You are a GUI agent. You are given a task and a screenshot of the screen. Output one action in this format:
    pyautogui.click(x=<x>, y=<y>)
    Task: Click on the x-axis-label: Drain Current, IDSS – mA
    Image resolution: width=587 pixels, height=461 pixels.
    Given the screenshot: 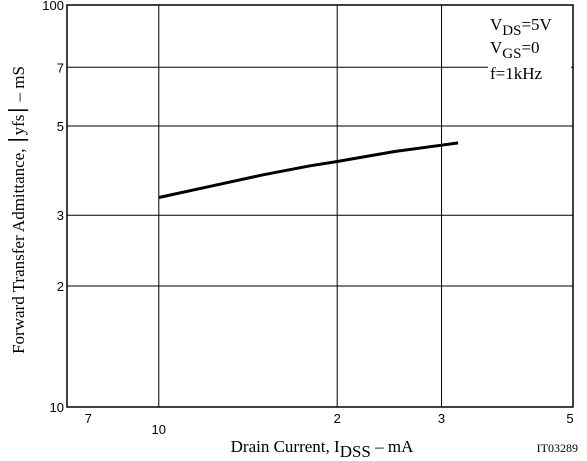 What is the action you would take?
    pyautogui.click(x=322, y=449)
    